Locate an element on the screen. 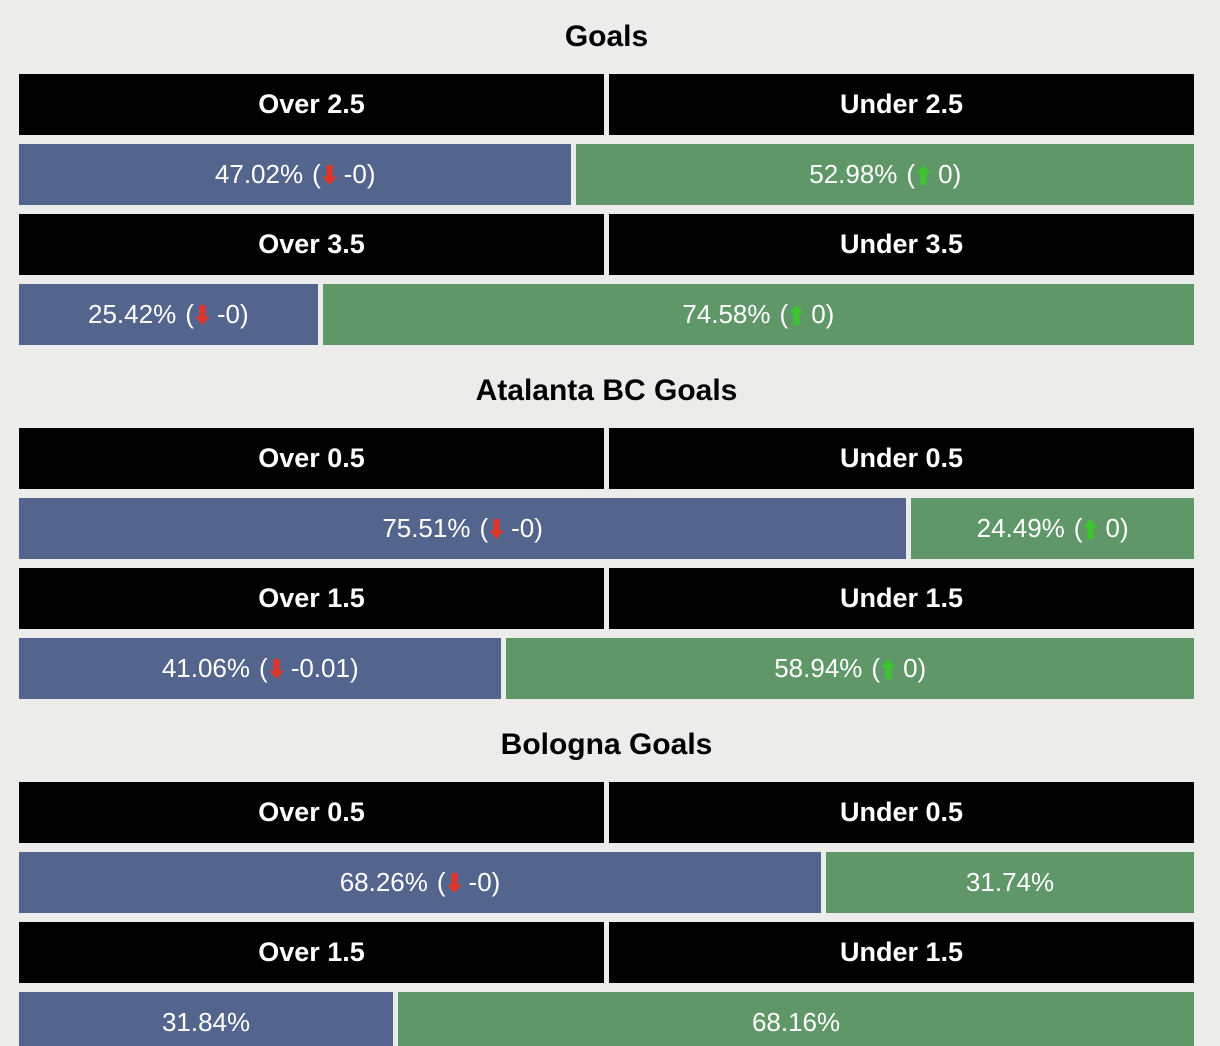 This screenshot has width=1220, height=1046. market-header-row: Over 2.5 Under 2.5 is located at coordinates (606, 104).